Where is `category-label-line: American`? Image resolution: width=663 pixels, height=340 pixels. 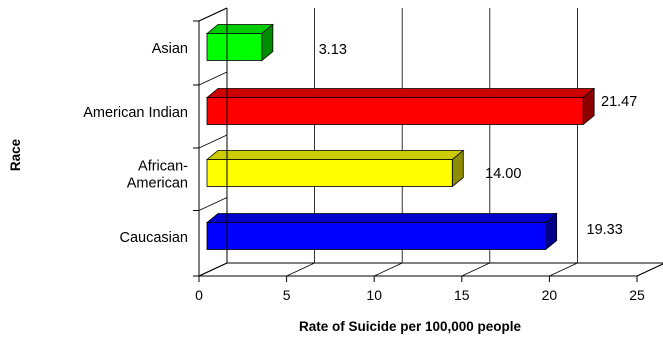
category-label-line: American is located at coordinates (157, 184).